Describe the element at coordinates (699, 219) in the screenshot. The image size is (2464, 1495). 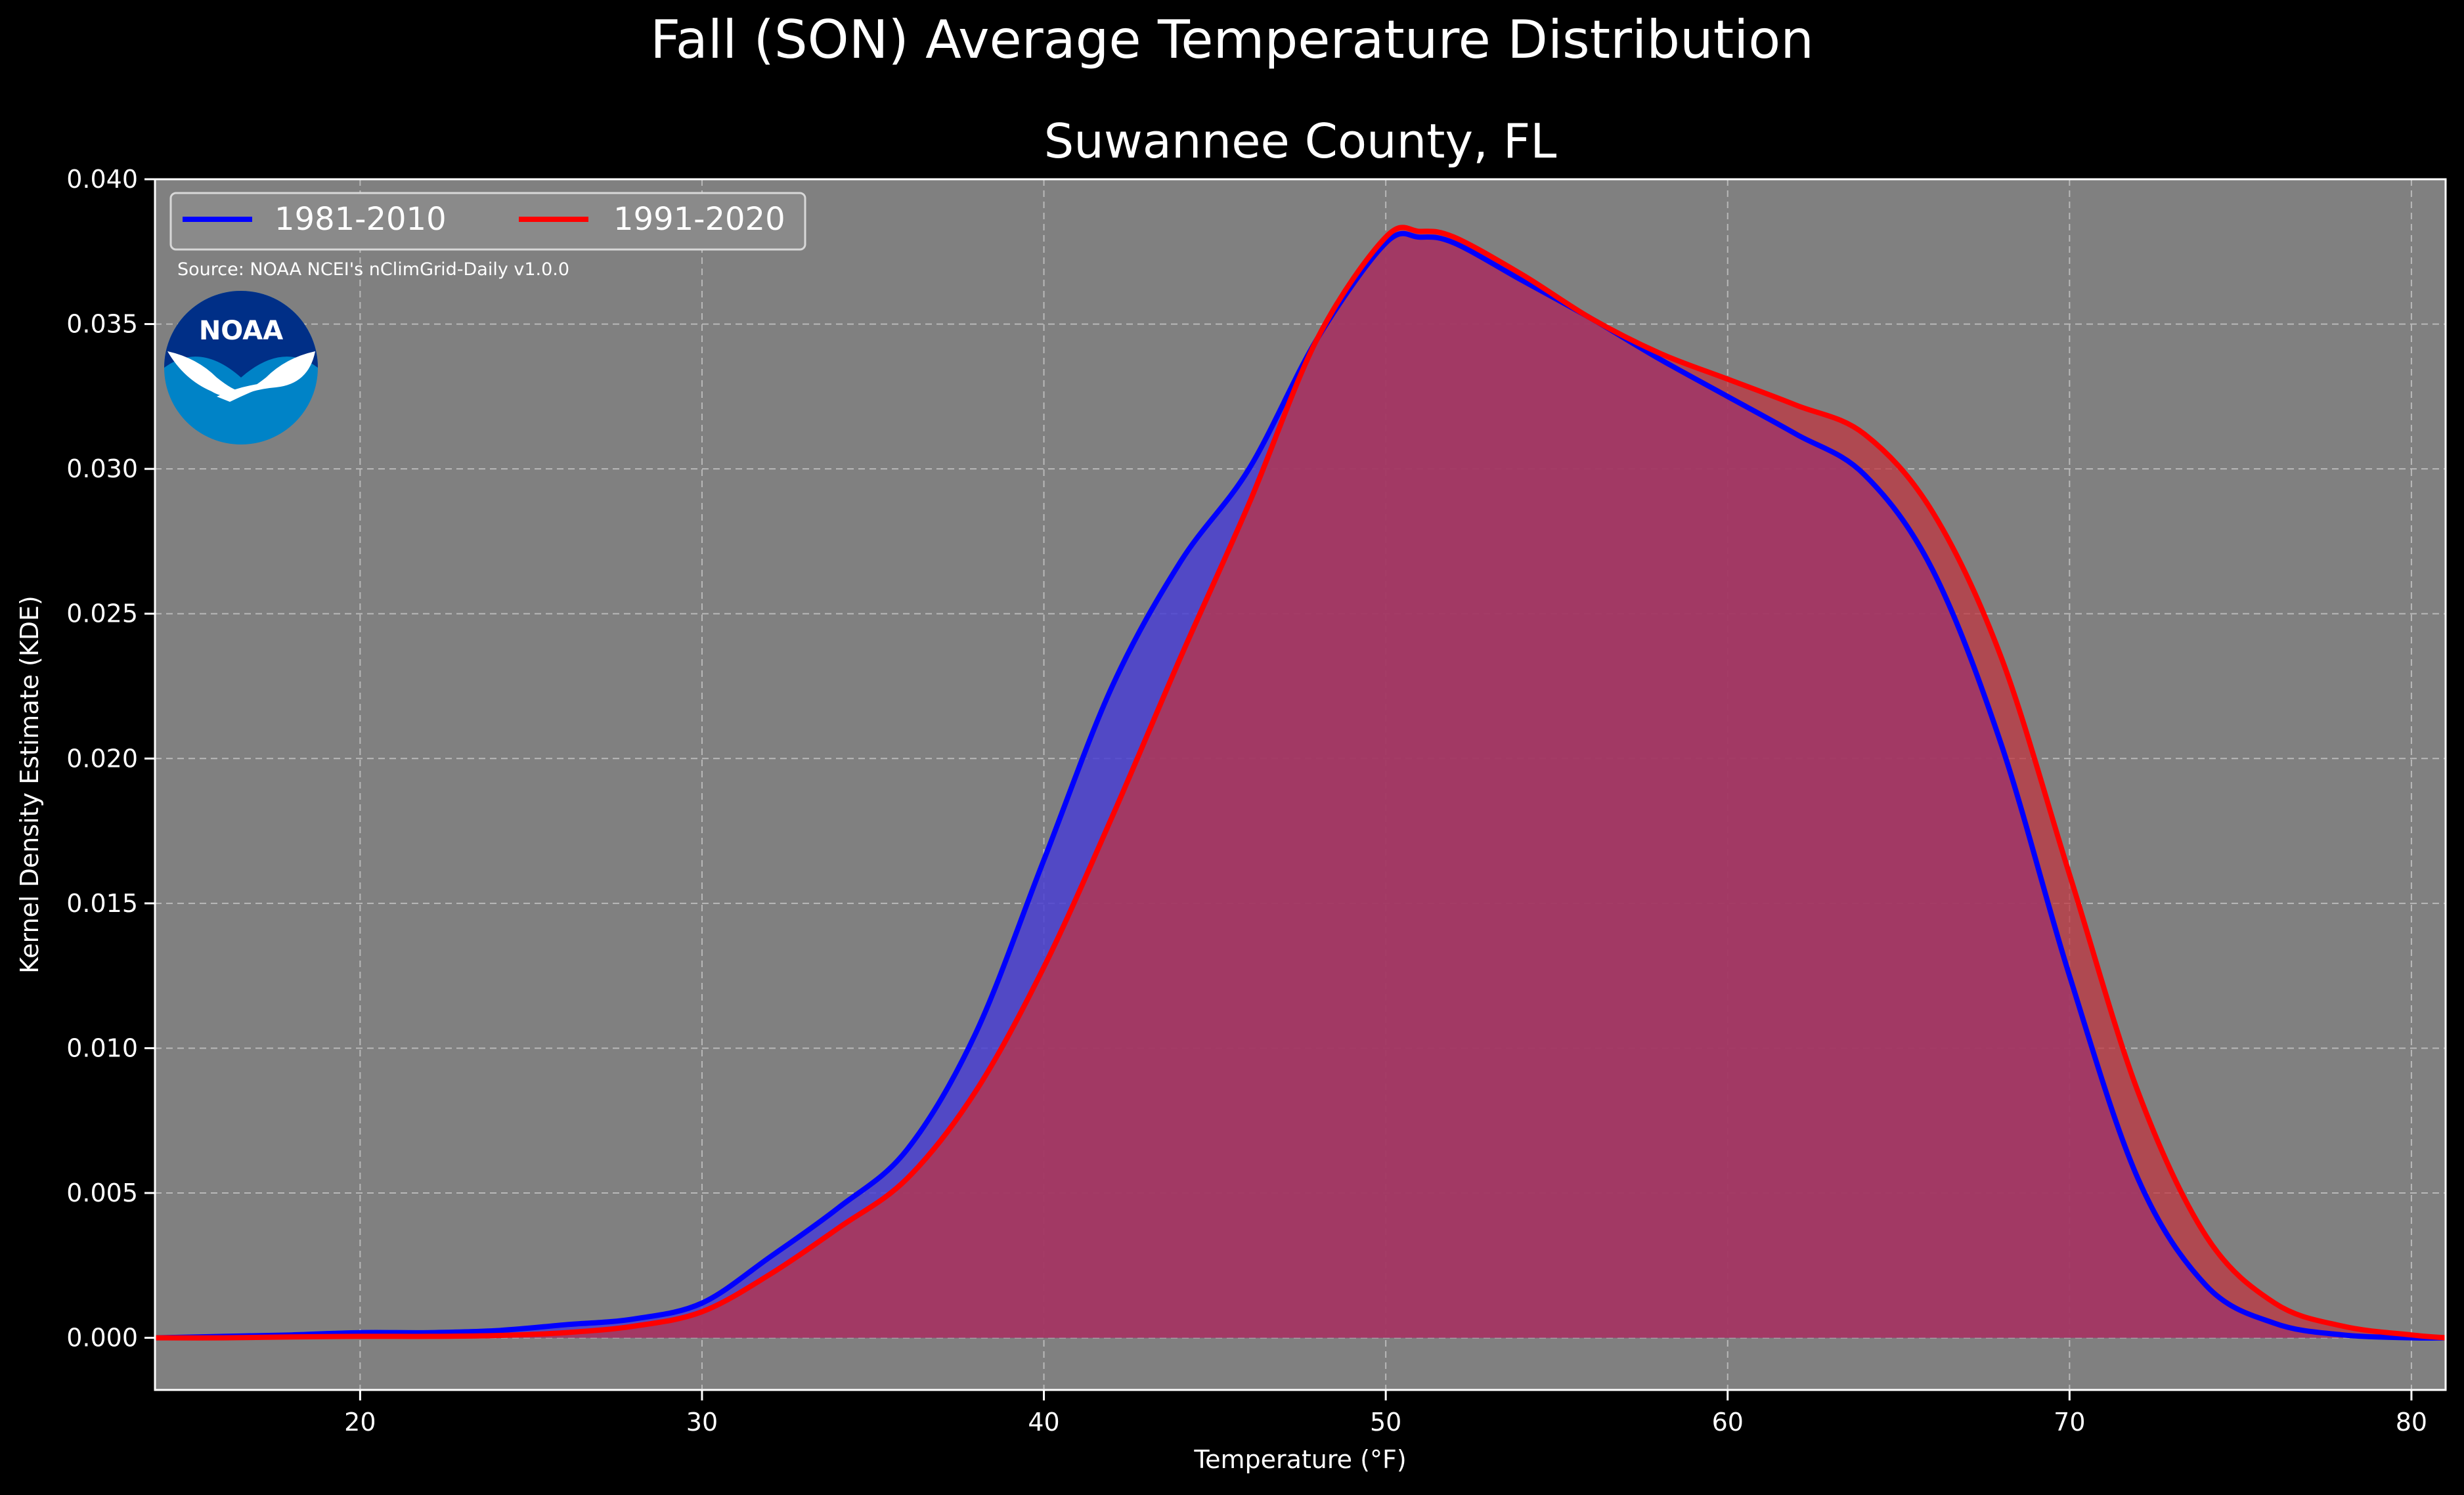
I see `legend-label-1991-2020: 1991-2020` at that location.